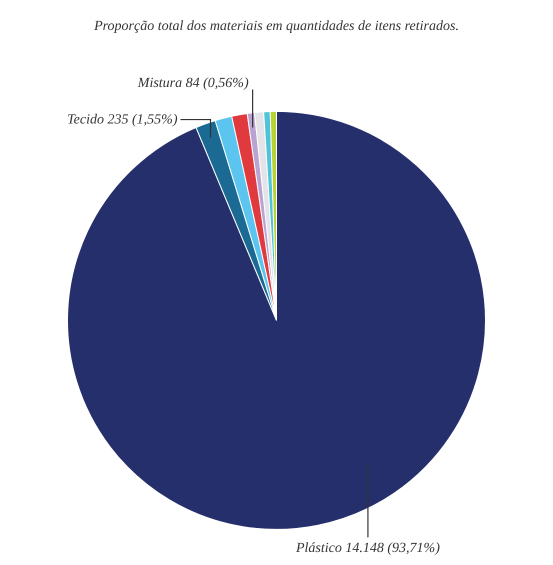 Image resolution: width=553 pixels, height=565 pixels. What do you see at coordinates (122, 120) in the screenshot?
I see `slice-label: Tecido 235 (1,55%)` at bounding box center [122, 120].